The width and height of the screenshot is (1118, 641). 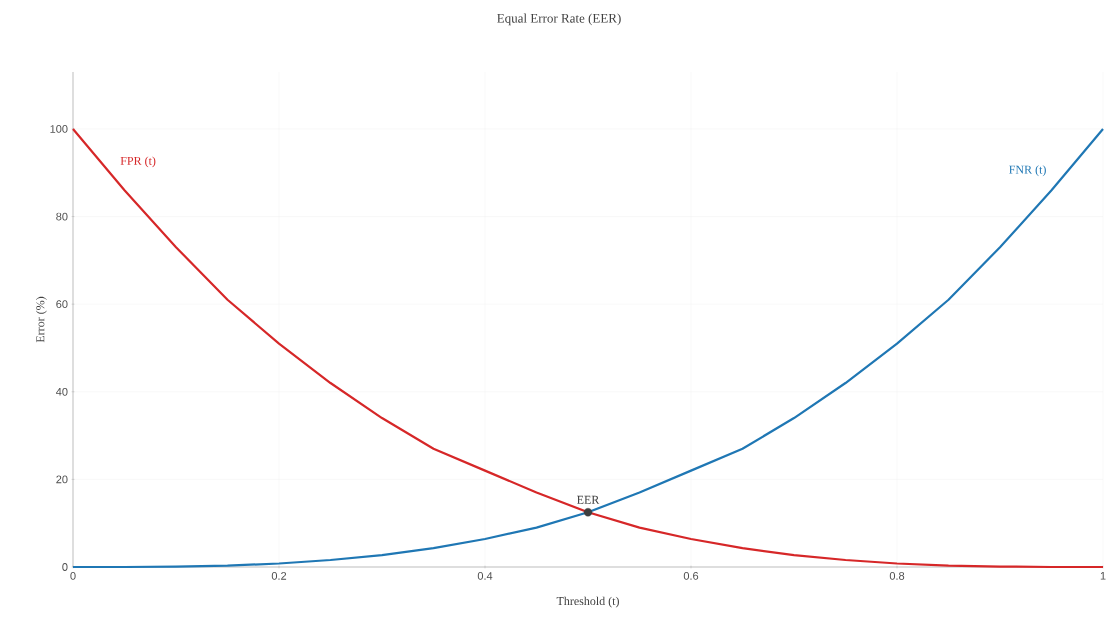 I want to click on x-axis-title: Threshold (t), so click(x=587, y=602).